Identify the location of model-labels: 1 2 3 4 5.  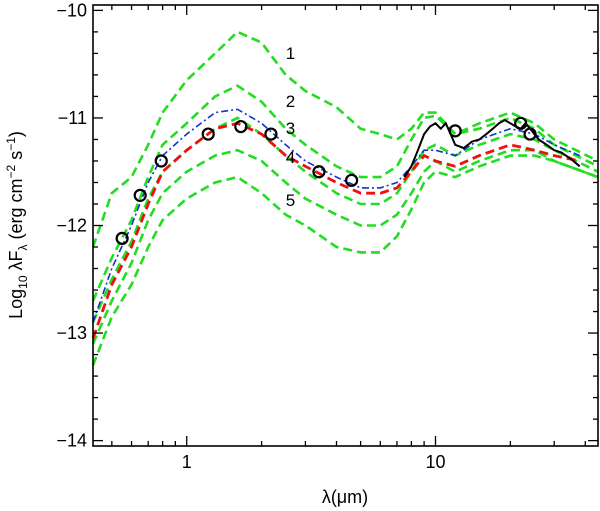
(290, 127).